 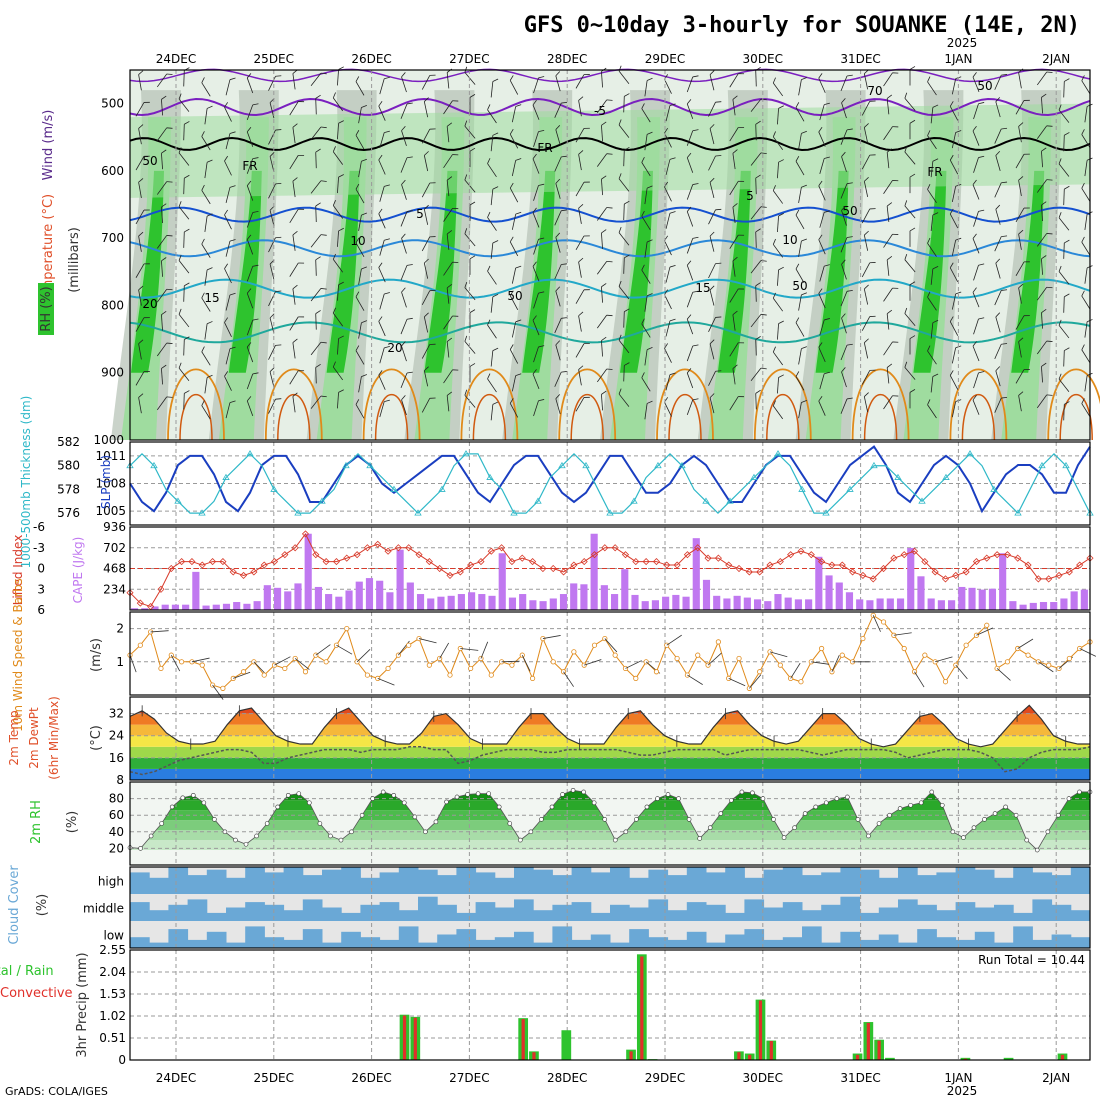 I want to click on precip-tick: 1.02, so click(x=112, y=1016).